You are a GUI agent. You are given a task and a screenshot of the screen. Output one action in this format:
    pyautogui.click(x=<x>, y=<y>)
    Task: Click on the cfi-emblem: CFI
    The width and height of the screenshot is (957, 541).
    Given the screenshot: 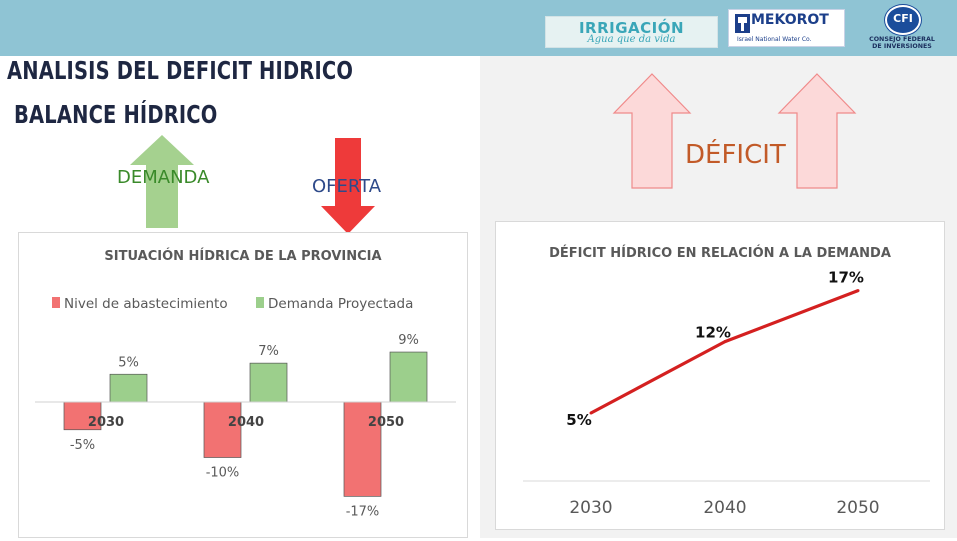 What is the action you would take?
    pyautogui.click(x=903, y=20)
    